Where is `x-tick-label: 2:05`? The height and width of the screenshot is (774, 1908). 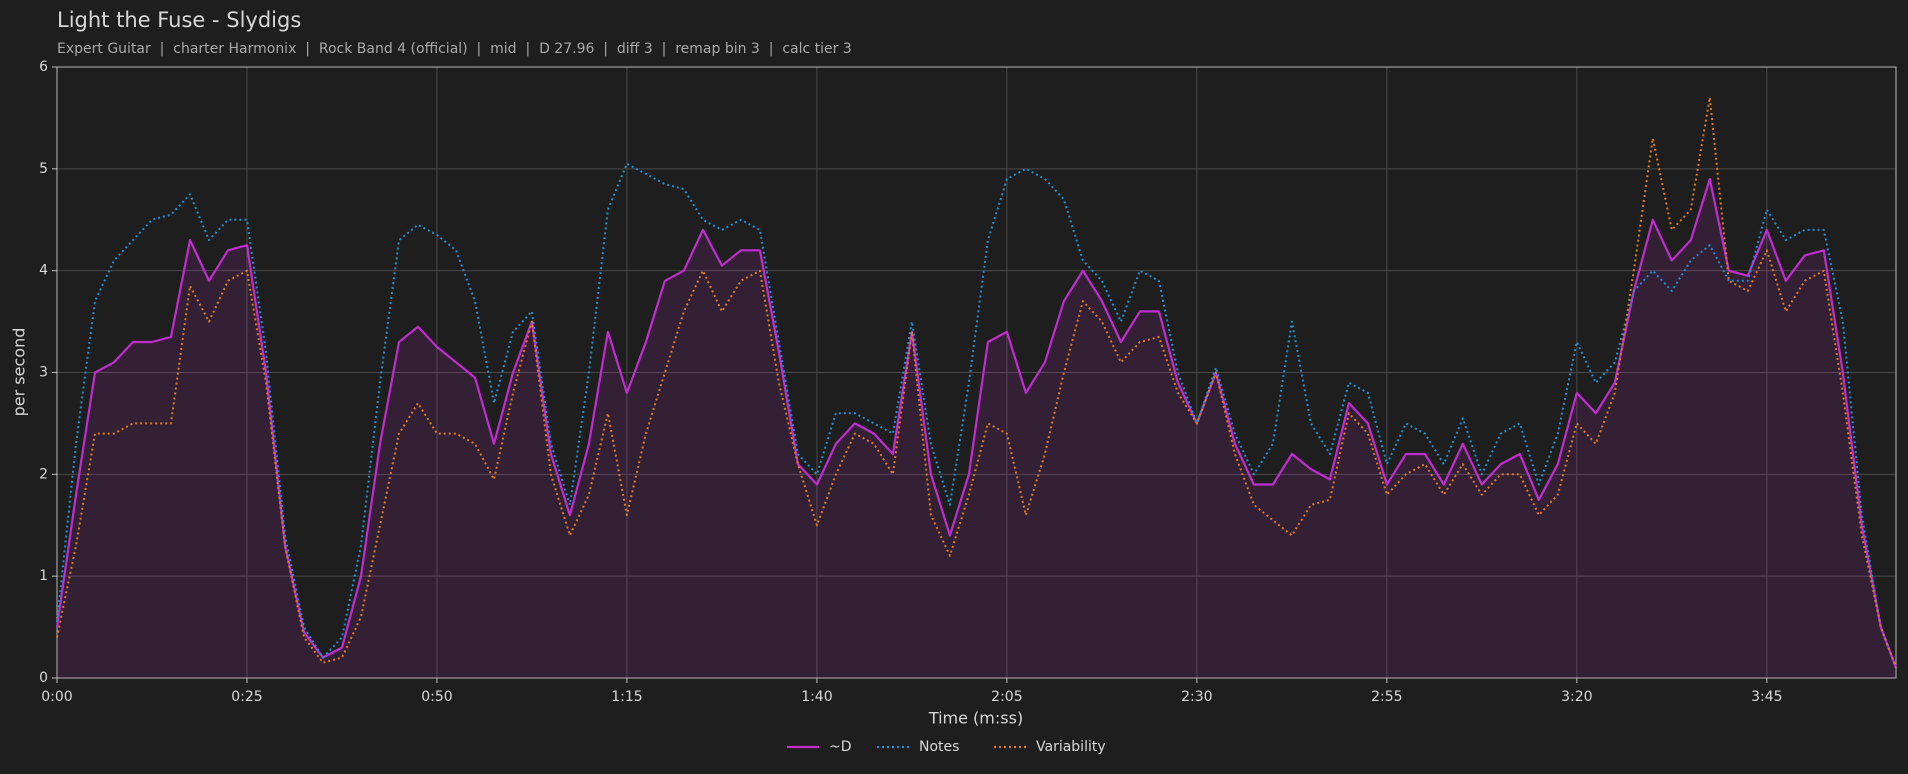
x-tick-label: 2:05 is located at coordinates (1006, 697).